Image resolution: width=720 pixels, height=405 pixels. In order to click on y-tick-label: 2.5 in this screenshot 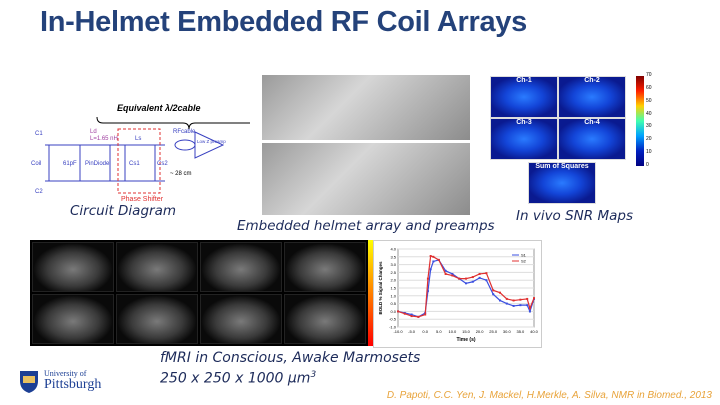, I will do `click(393, 272)`.